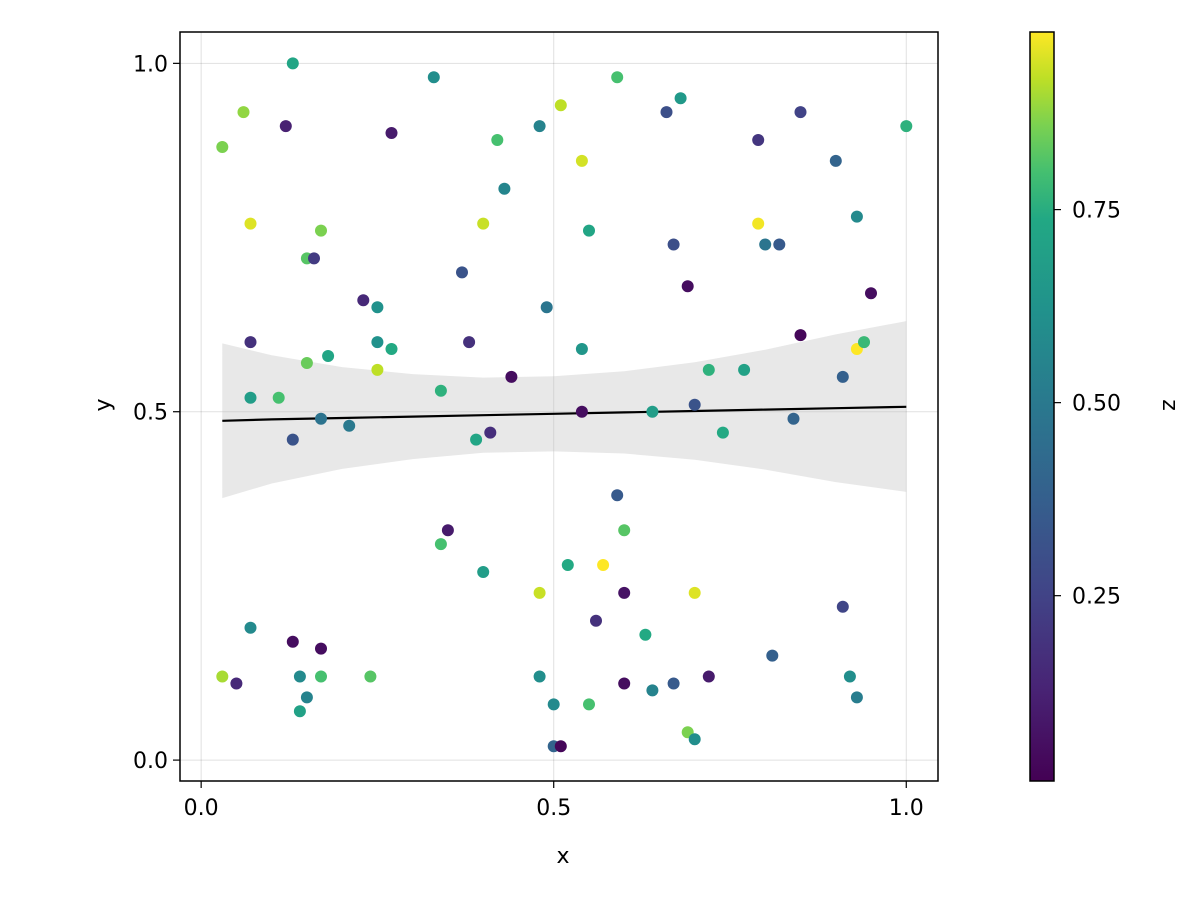  I want to click on x-tick-label: 0.0, so click(201, 808).